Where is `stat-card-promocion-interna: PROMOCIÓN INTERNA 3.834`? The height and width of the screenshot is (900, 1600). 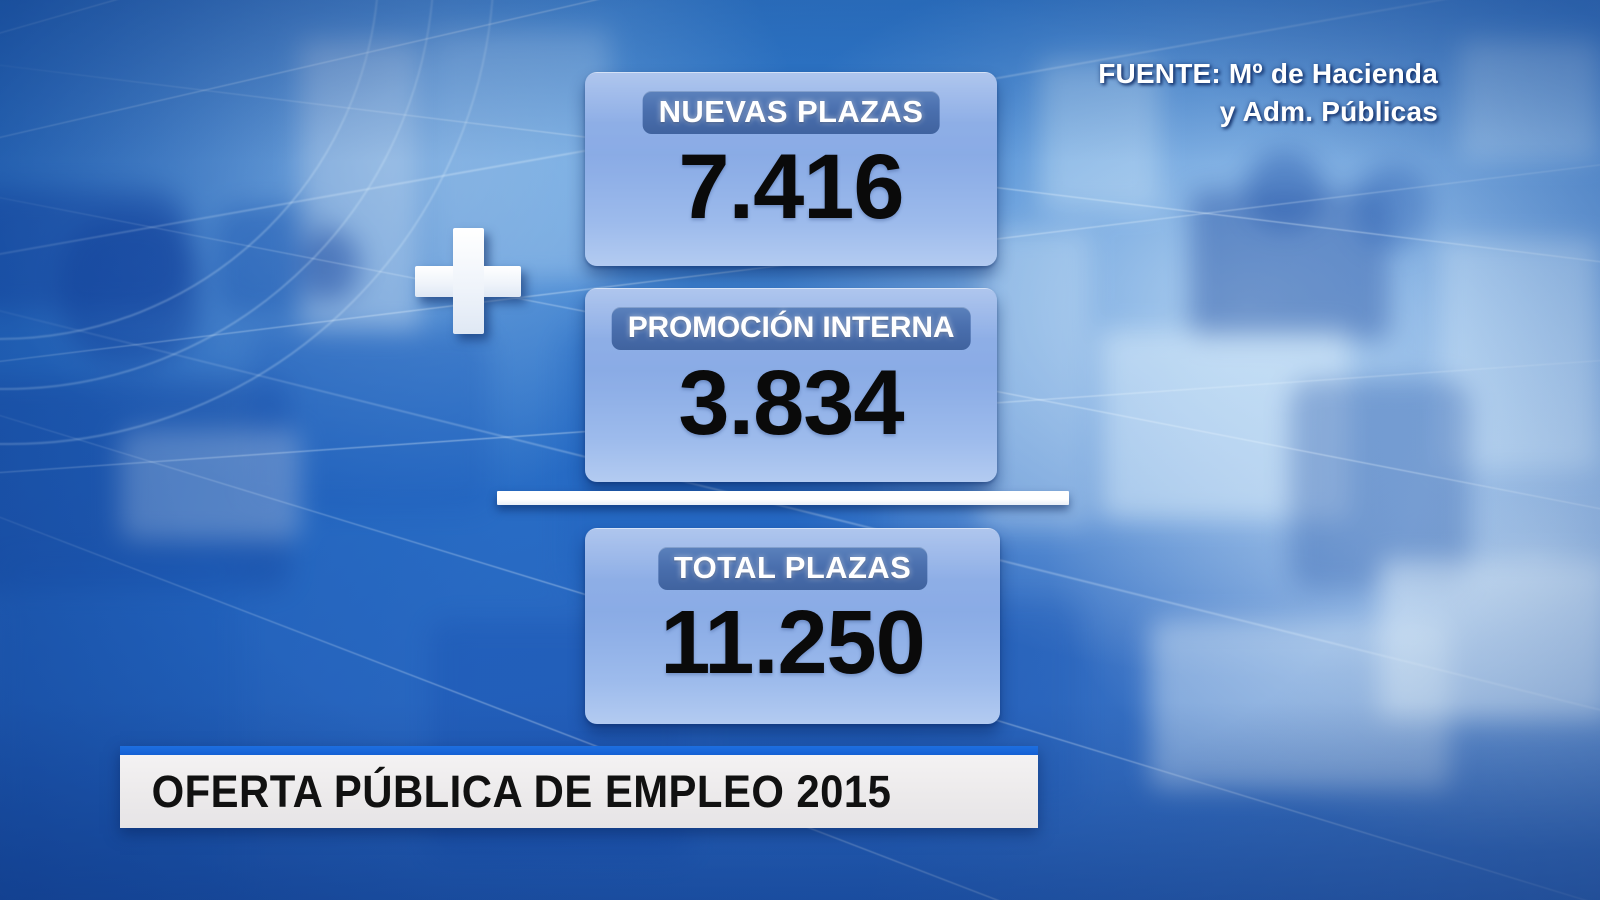
stat-card-promocion-interna: PROMOCIÓN INTERNA 3.834 is located at coordinates (791, 385).